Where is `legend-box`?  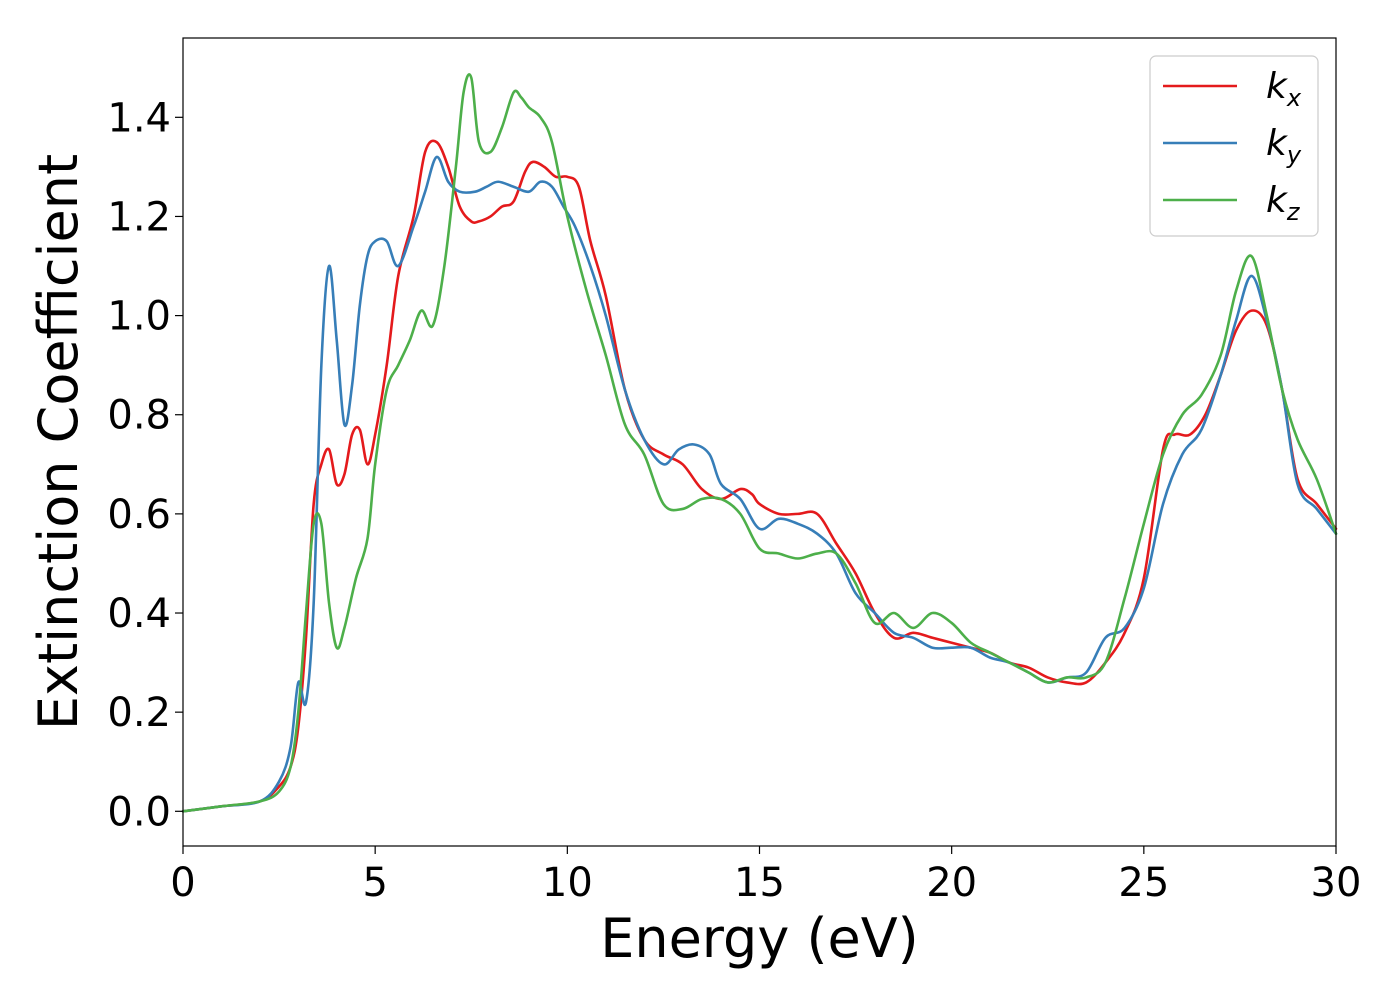
legend-box is located at coordinates (1234, 146).